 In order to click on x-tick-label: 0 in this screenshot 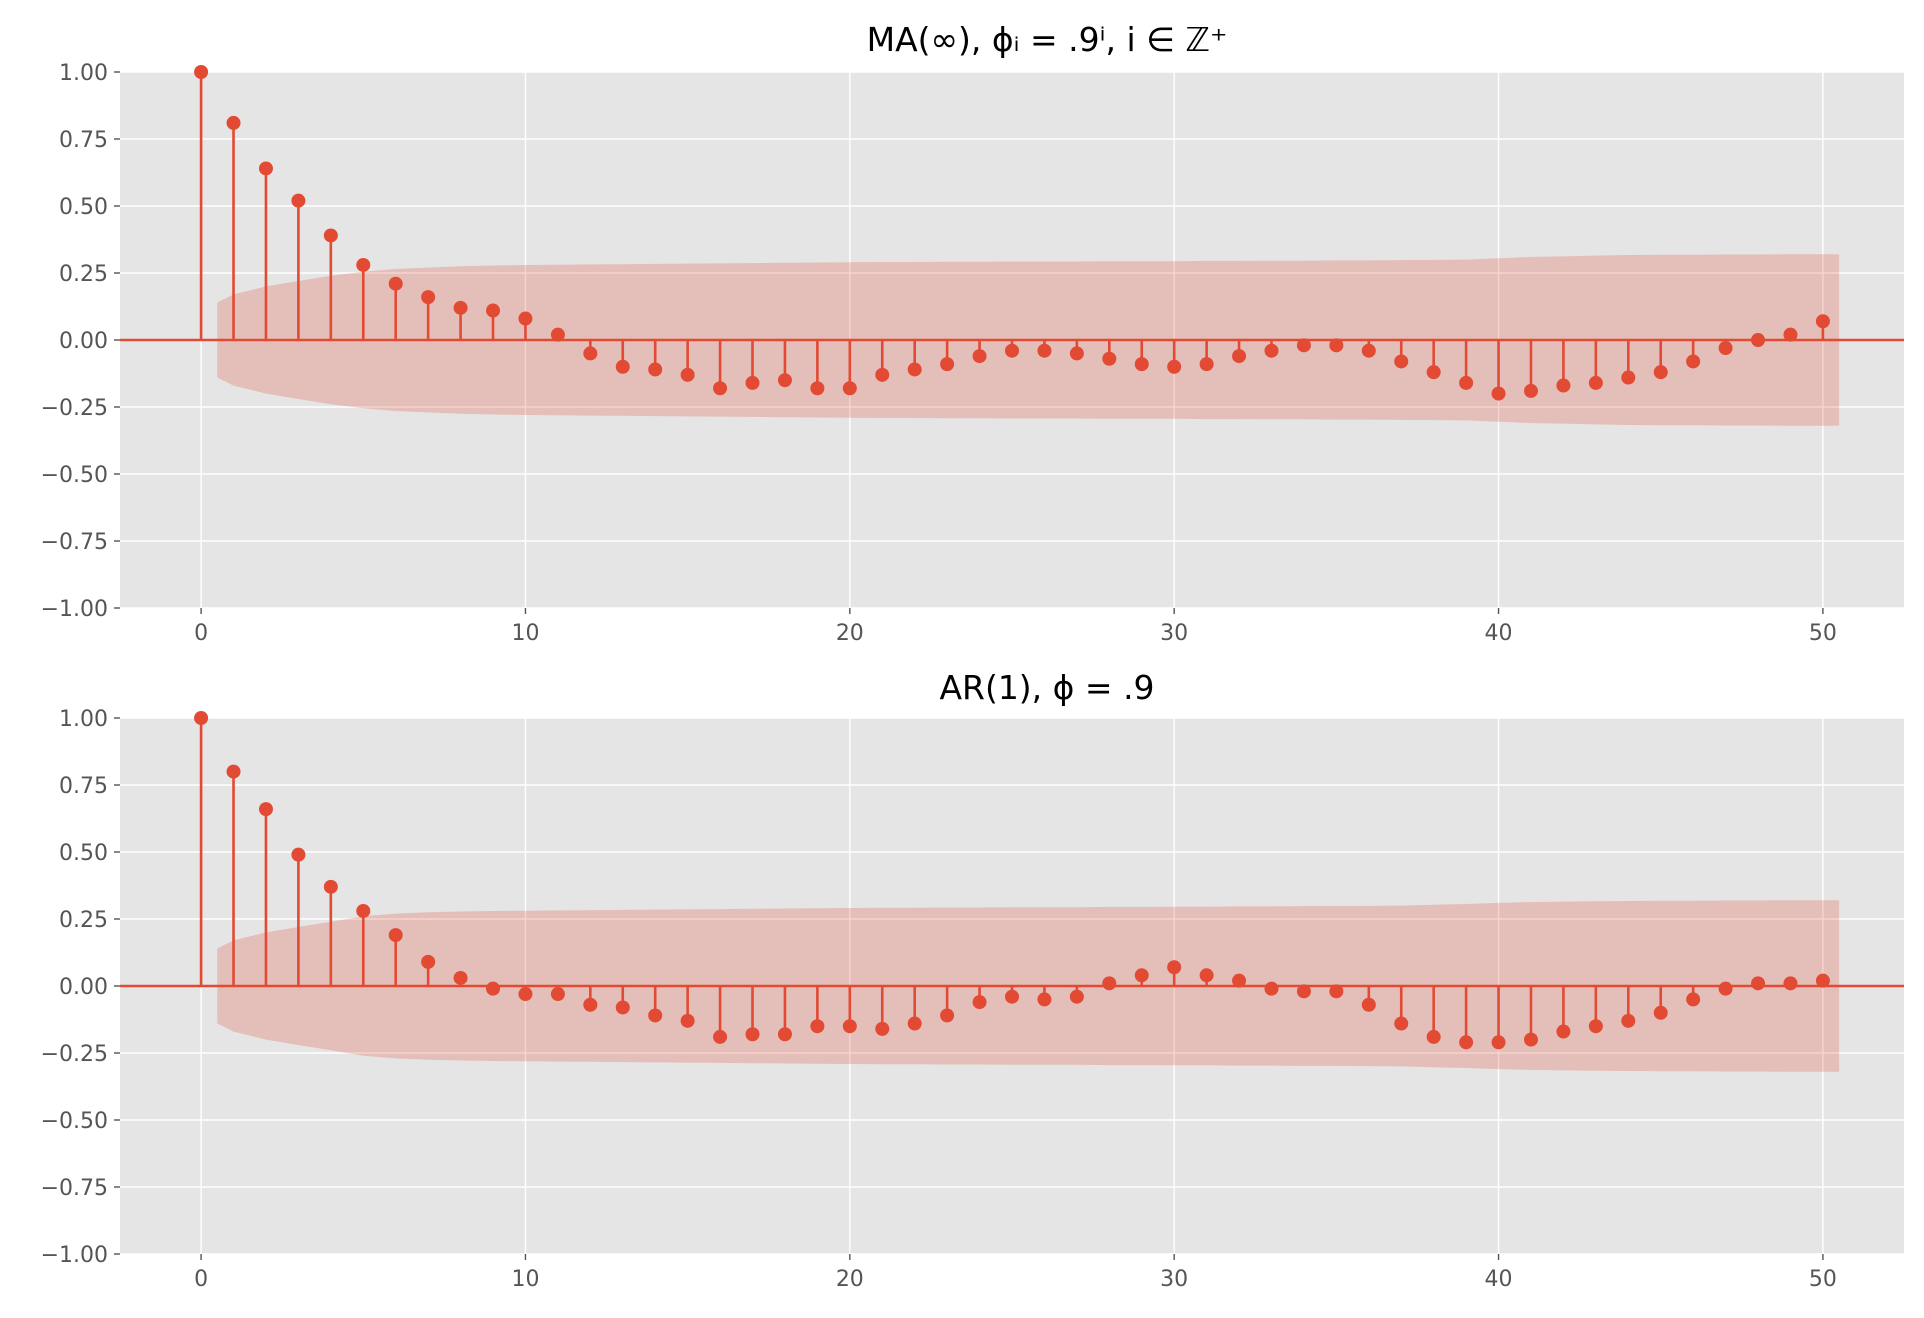, I will do `click(201, 633)`.